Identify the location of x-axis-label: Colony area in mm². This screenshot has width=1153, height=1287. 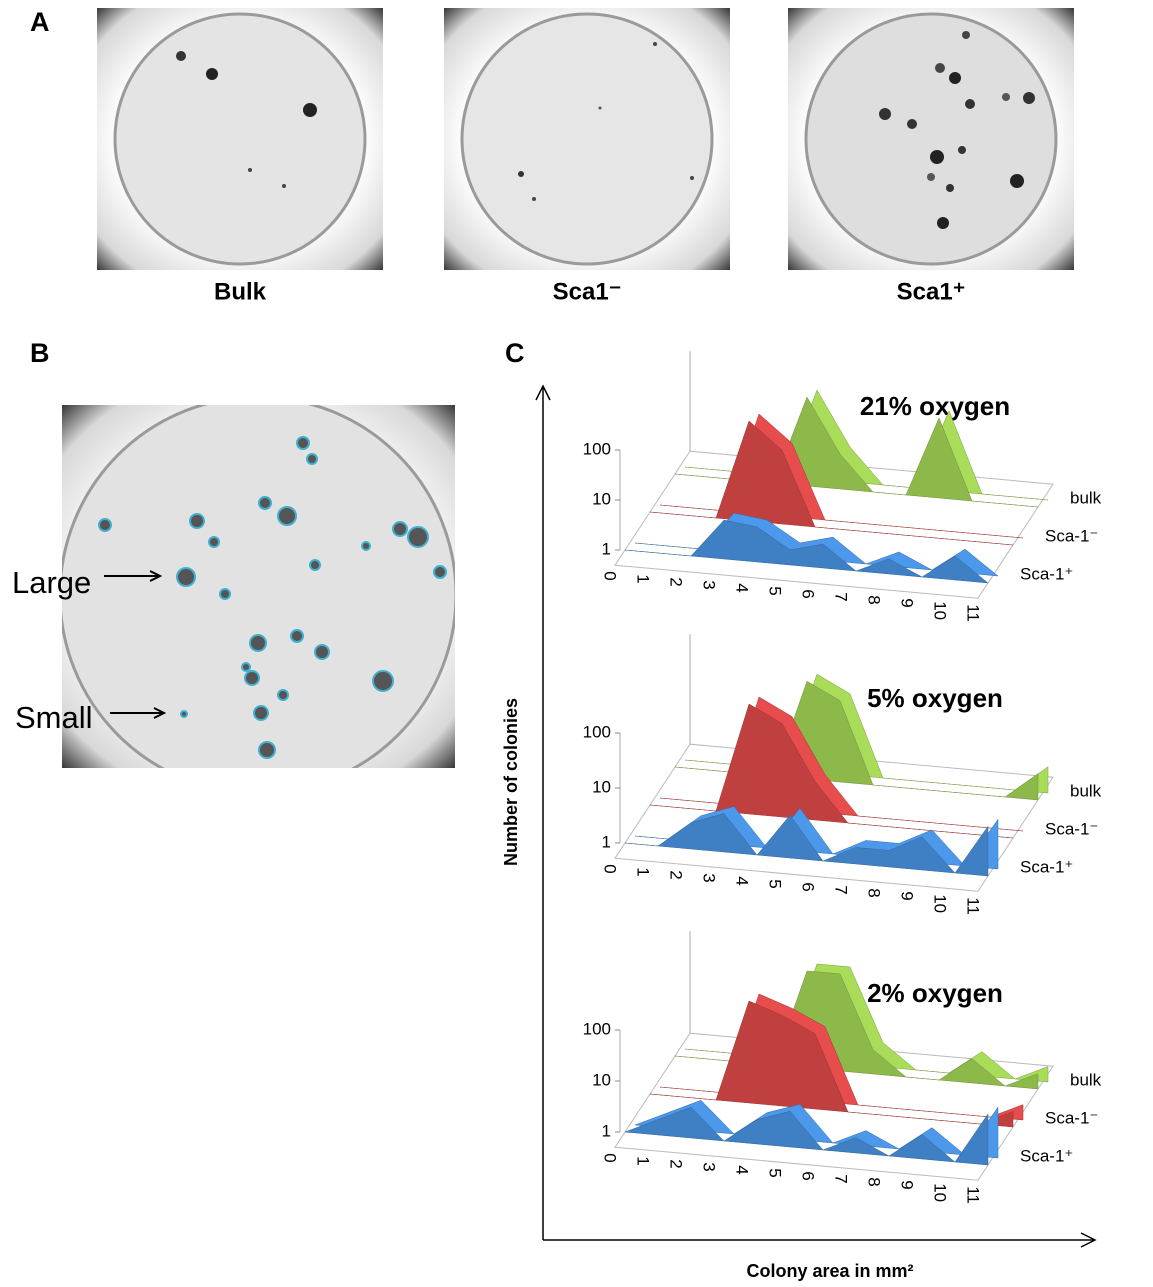
(829, 1271).